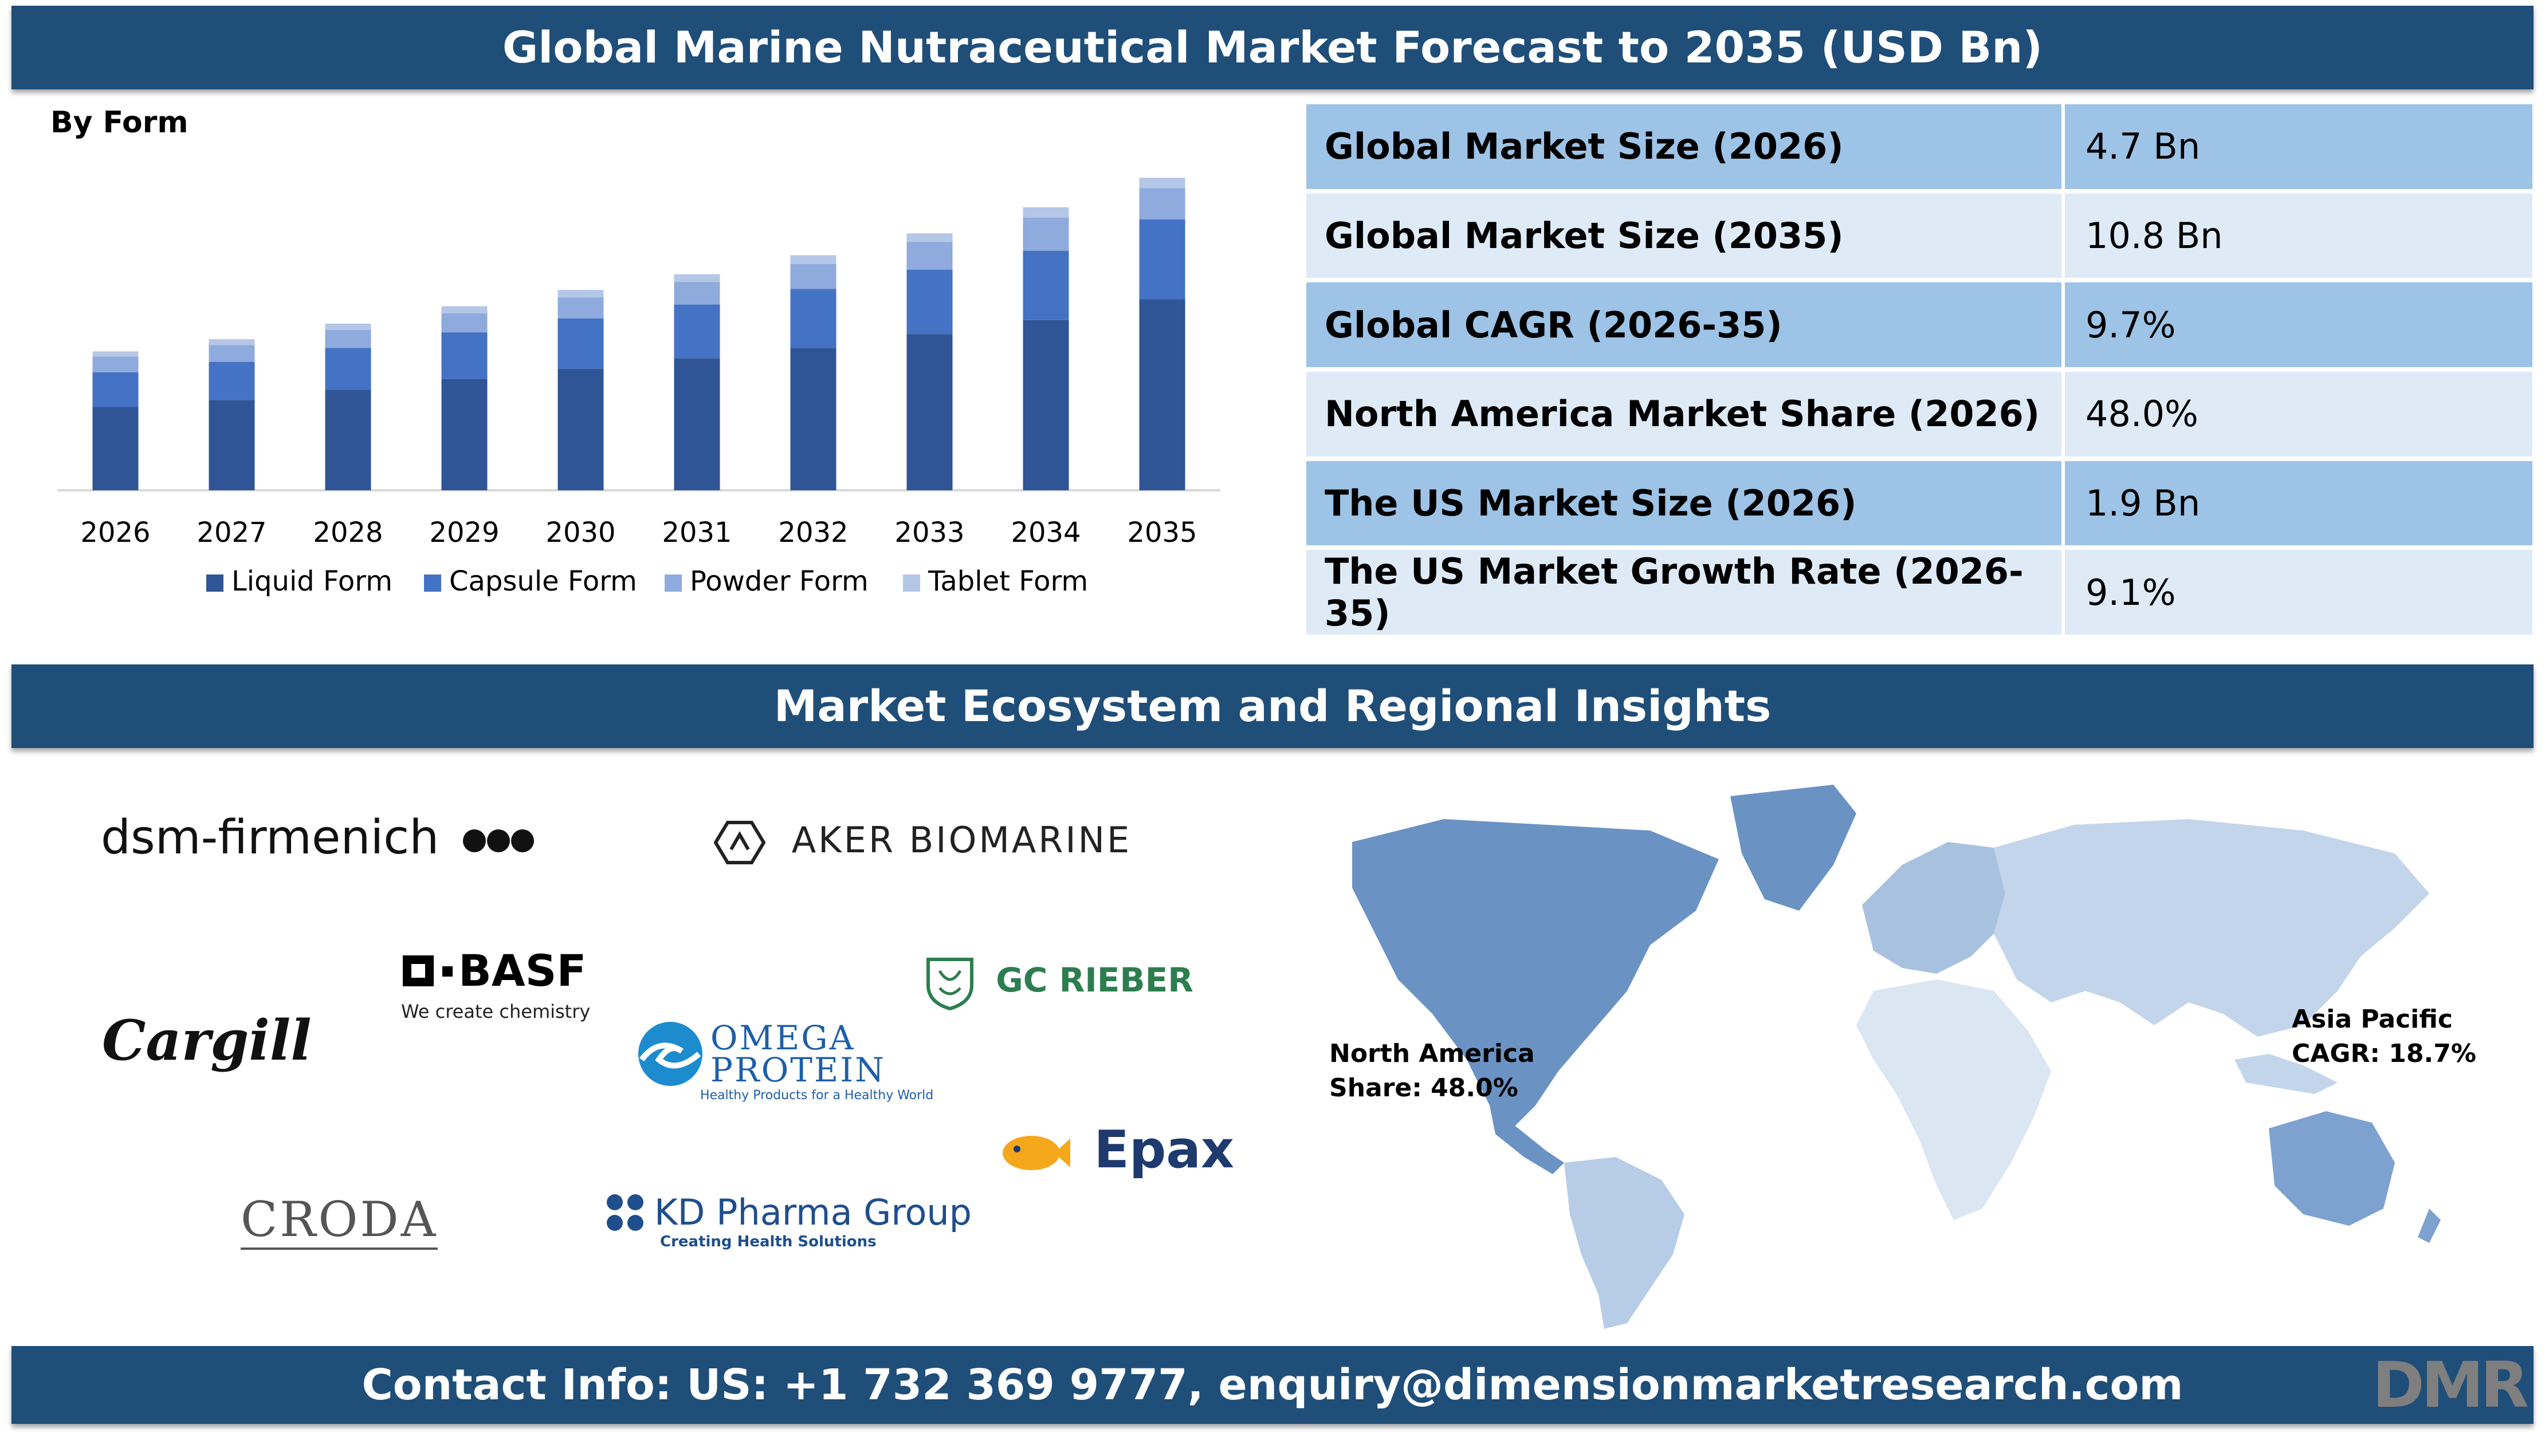 The height and width of the screenshot is (1456, 2545). Describe the element at coordinates (1162, 533) in the screenshot. I see `x-tick-label: 2035` at that location.